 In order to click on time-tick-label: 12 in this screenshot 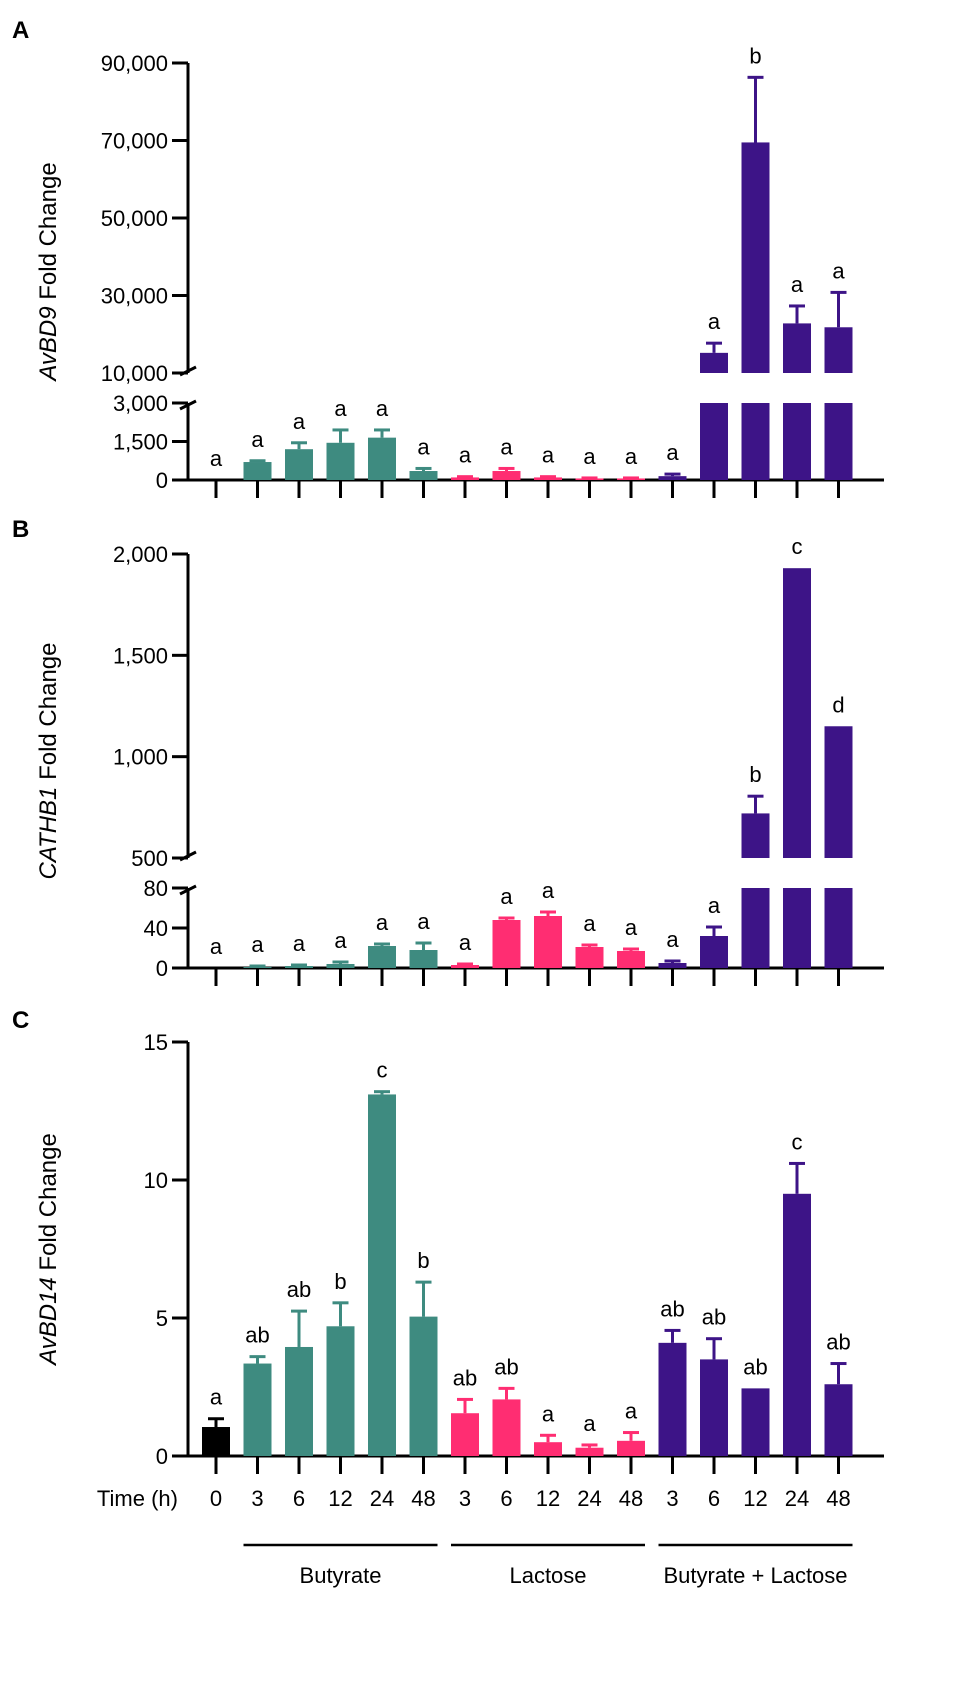, I will do `click(548, 1498)`.